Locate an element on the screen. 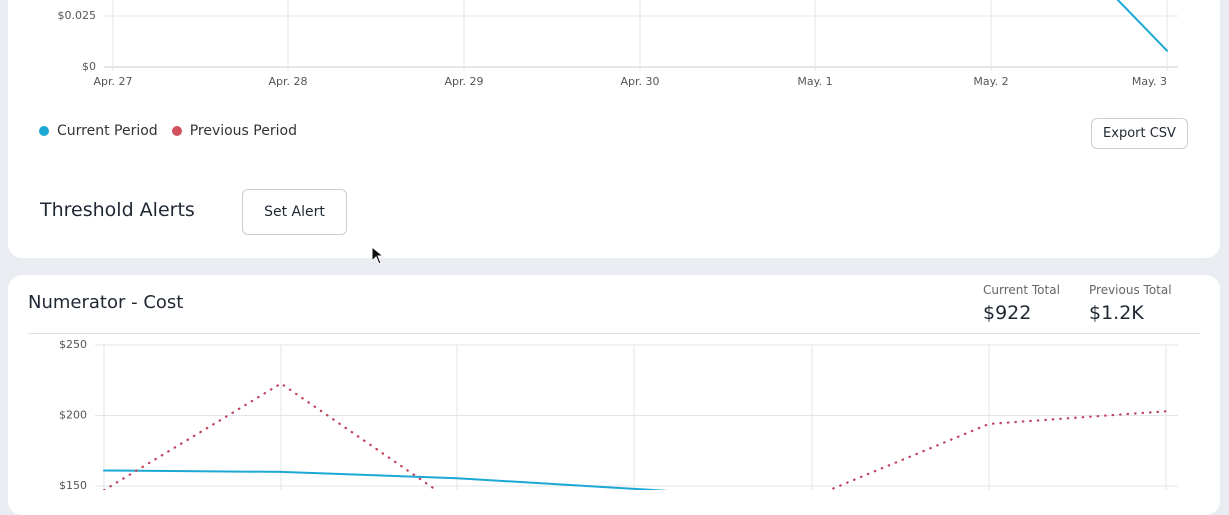 The width and height of the screenshot is (1229, 515). legend-item: Previous Period is located at coordinates (234, 131).